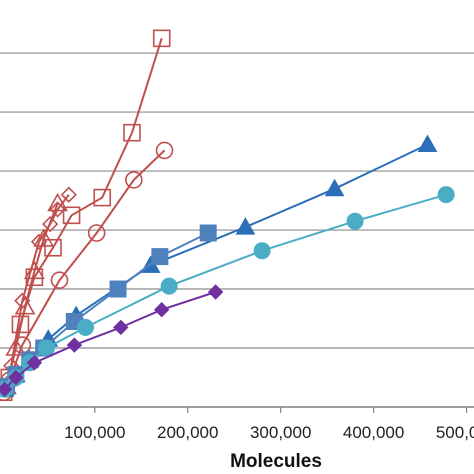  What do you see at coordinates (373, 432) in the screenshot?
I see `x-tick-label: 400,000` at bounding box center [373, 432].